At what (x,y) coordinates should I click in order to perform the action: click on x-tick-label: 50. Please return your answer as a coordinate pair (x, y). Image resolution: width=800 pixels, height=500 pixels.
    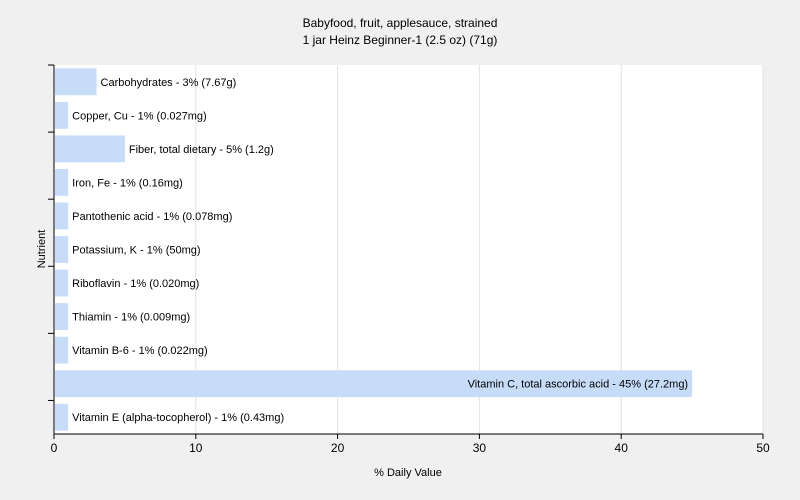
    Looking at the image, I should click on (763, 448).